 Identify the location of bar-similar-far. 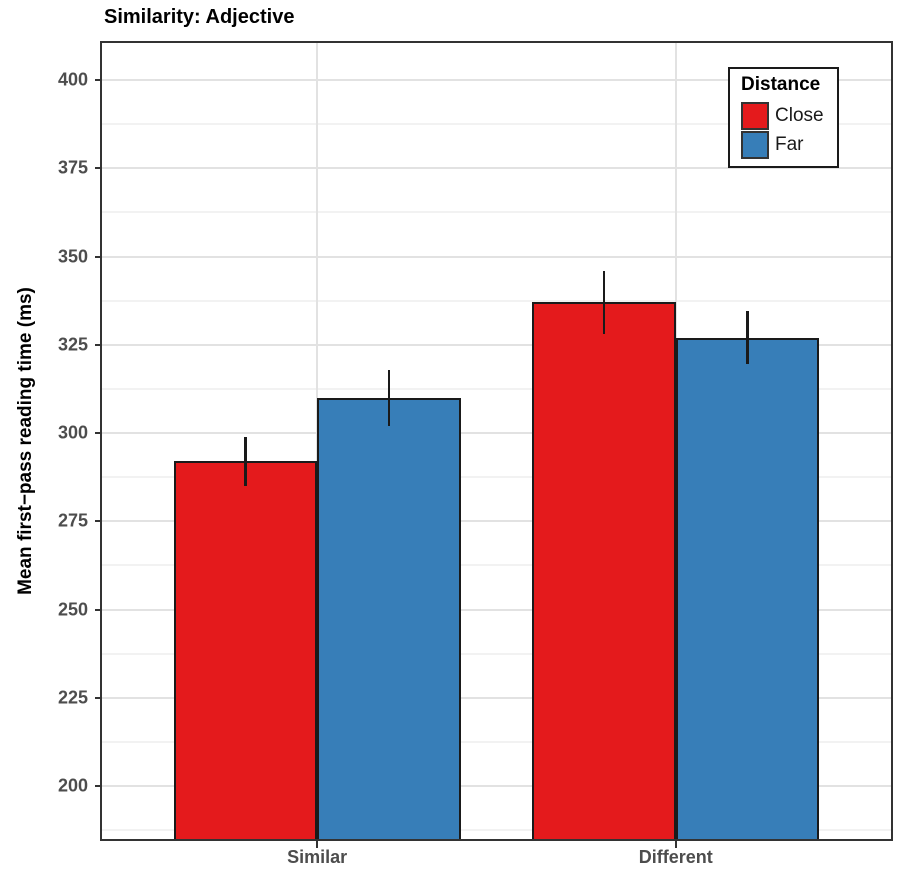
(389, 618).